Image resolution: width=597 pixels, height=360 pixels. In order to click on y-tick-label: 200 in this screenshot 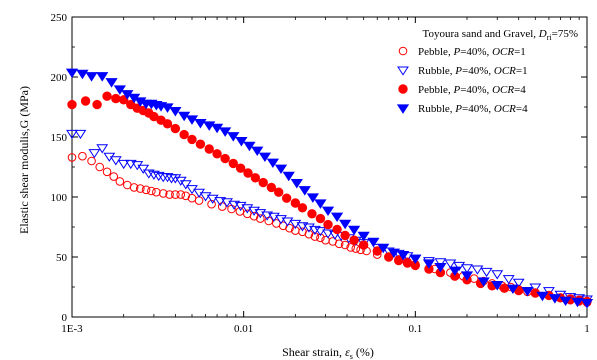, I will do `click(59, 78)`.